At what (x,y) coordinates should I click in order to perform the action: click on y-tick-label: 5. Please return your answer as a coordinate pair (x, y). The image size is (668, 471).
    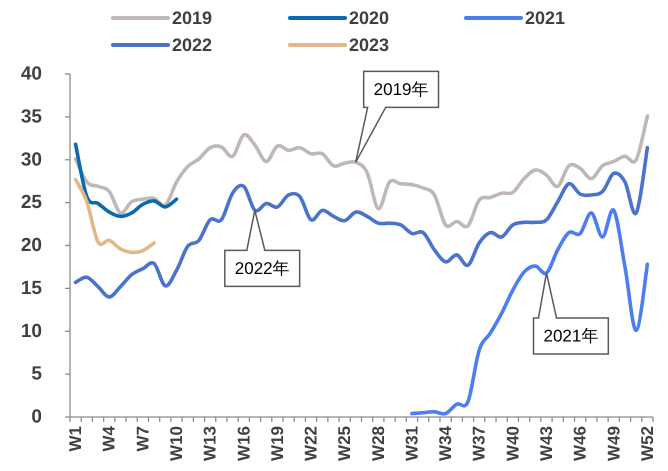
    Looking at the image, I should click on (36, 374).